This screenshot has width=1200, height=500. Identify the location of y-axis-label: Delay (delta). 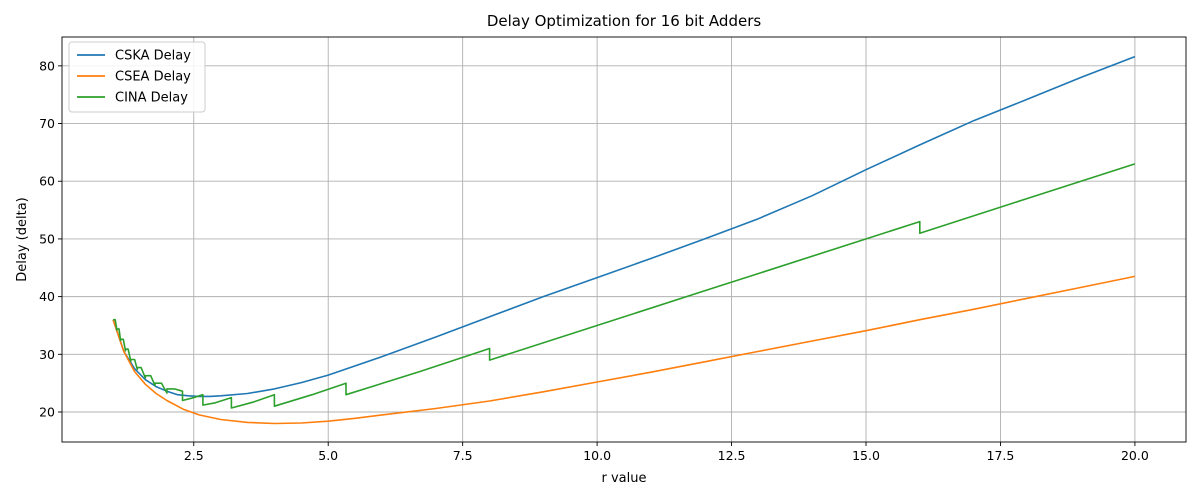
(22, 239).